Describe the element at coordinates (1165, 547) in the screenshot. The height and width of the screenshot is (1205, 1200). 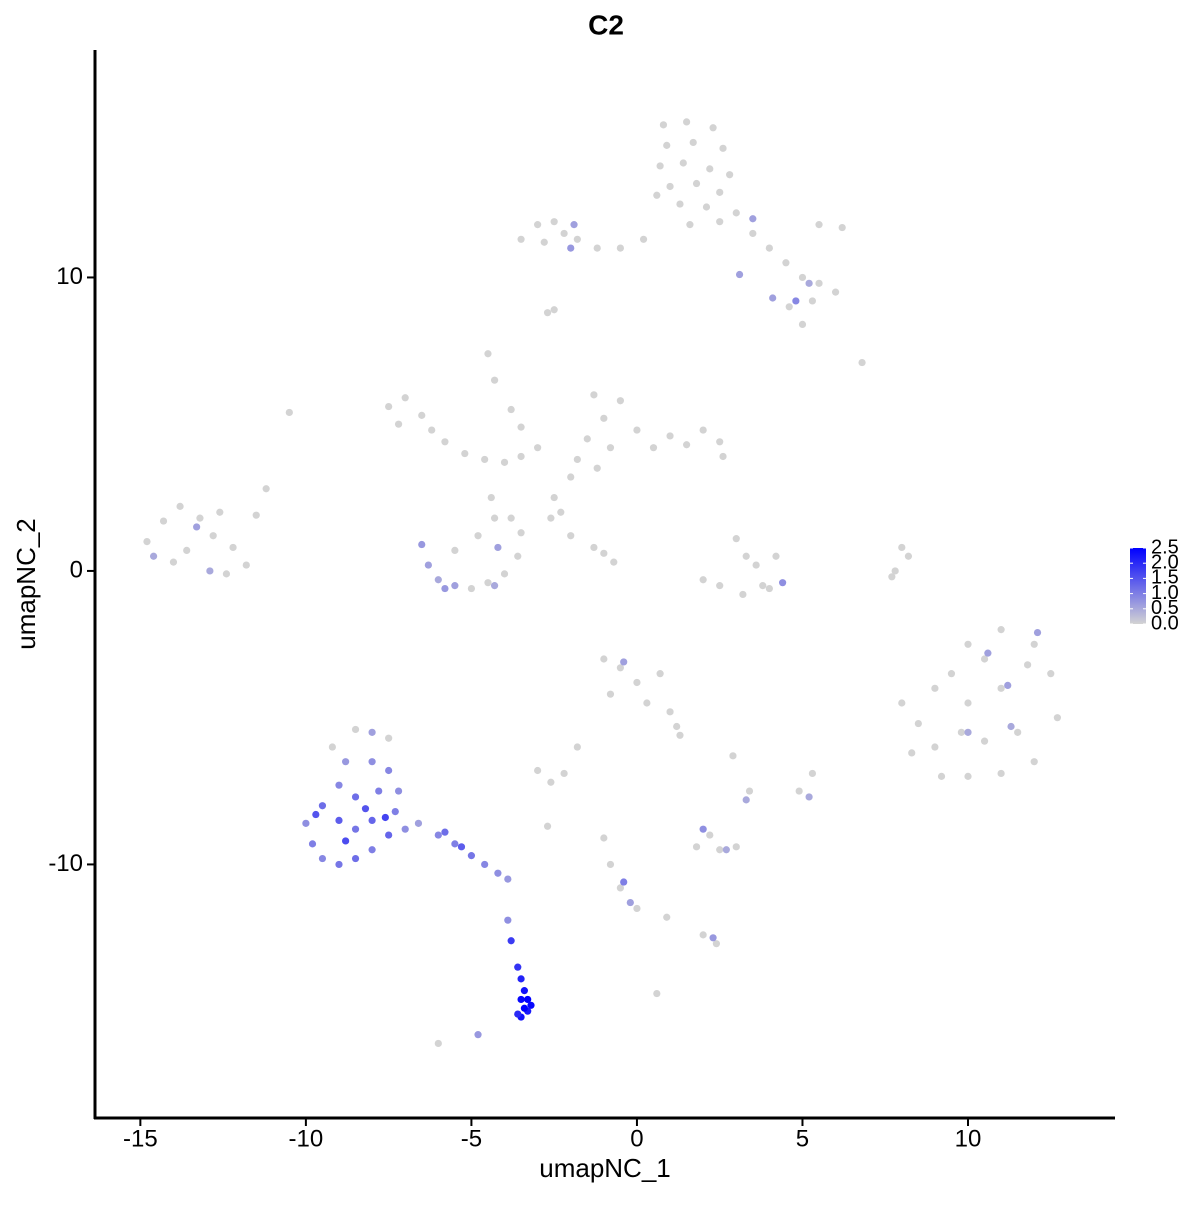
I see `colorbar-label: 2.5` at that location.